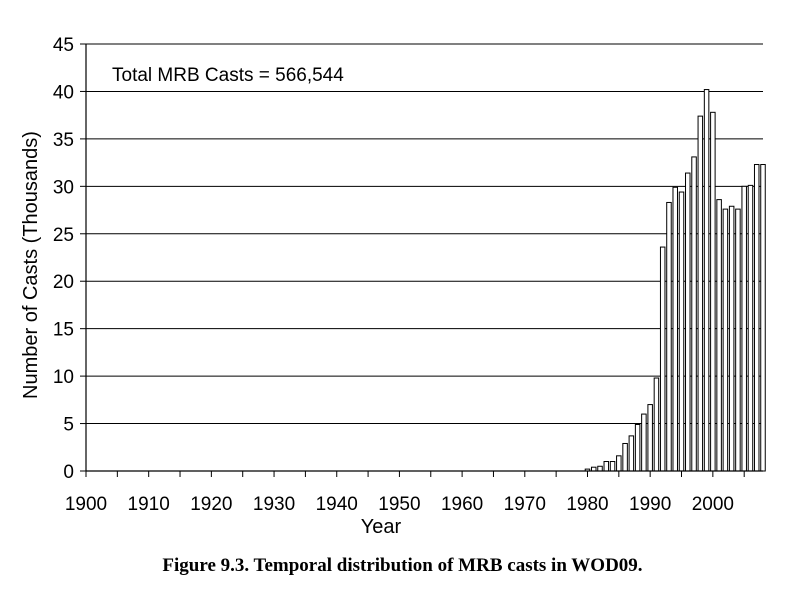  I want to click on x-tick-label: 1950, so click(399, 504).